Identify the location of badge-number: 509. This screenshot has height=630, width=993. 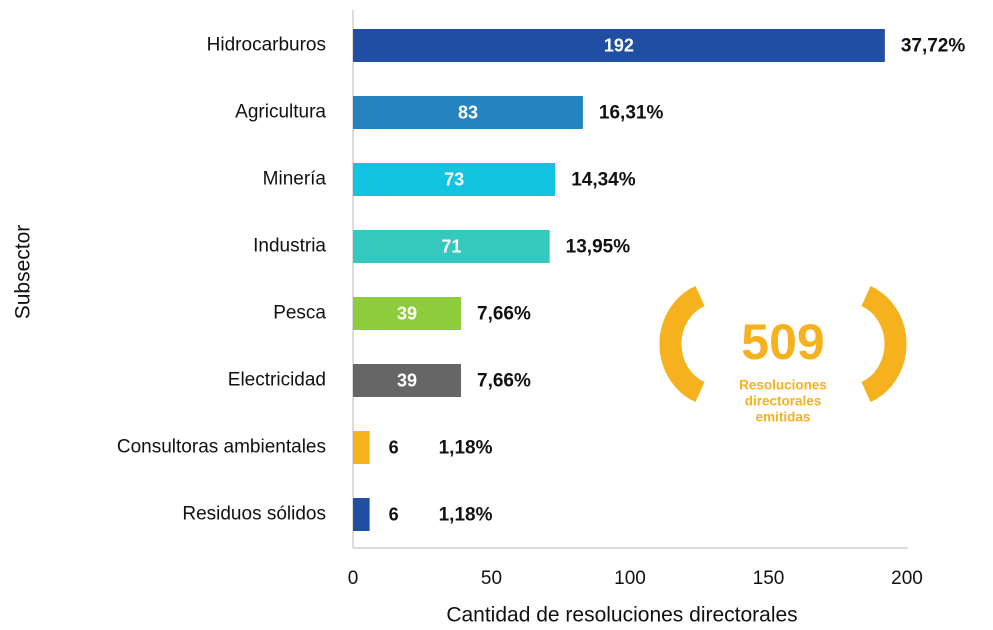
(782, 342).